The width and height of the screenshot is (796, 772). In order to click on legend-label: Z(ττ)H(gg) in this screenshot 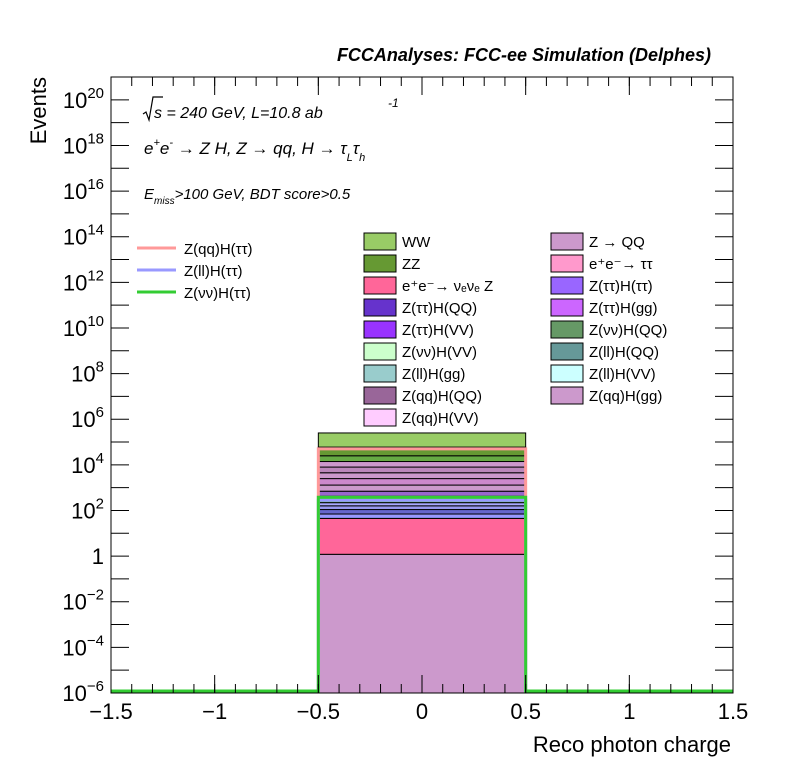, I will do `click(623, 308)`.